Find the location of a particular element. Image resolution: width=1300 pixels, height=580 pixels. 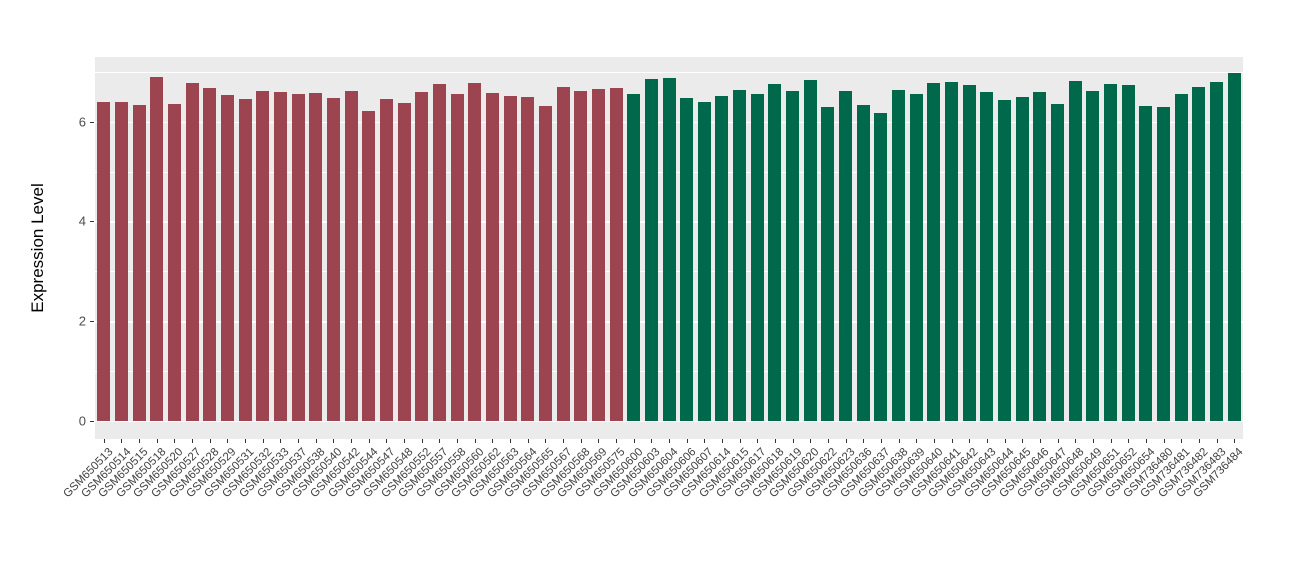

bar-GSM650529 is located at coordinates (227, 258).